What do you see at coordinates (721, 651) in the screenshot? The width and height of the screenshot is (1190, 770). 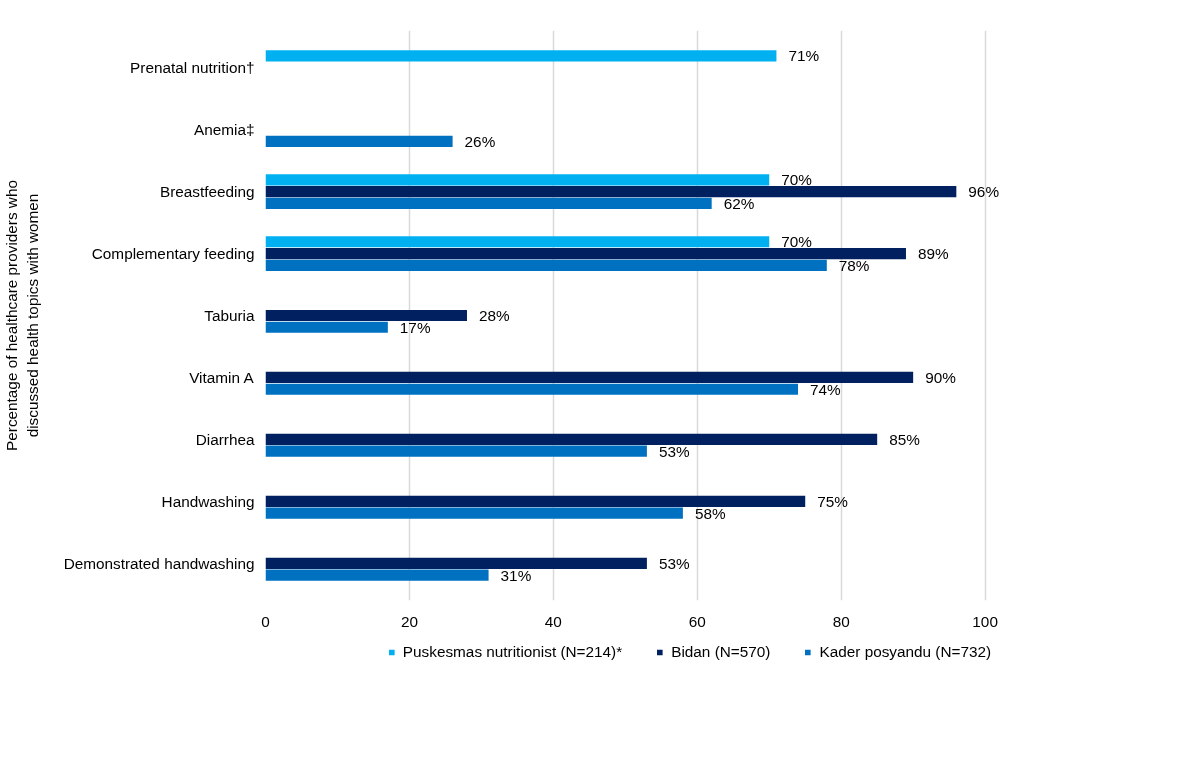 I see `legend-label: Bidan (N=570)` at bounding box center [721, 651].